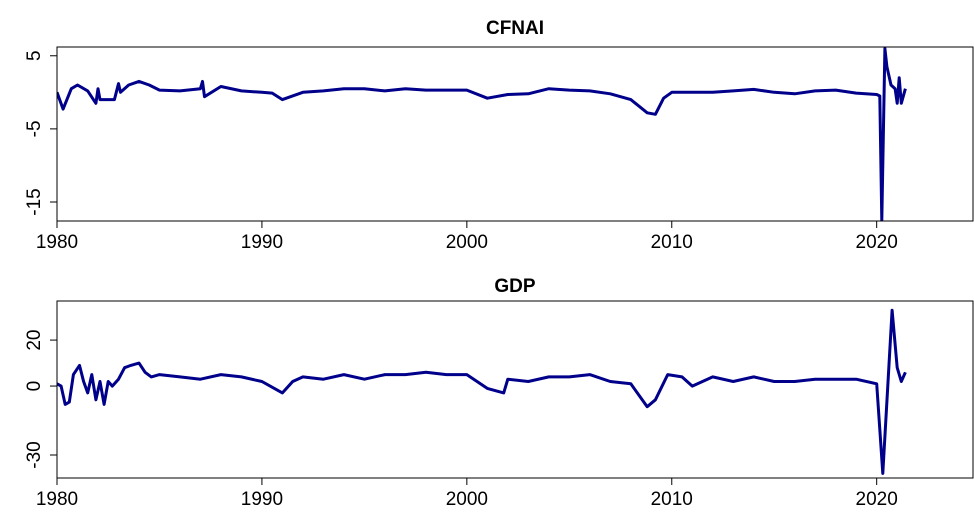 This screenshot has width=974, height=521. I want to click on y-tick-label: -30, so click(34, 454).